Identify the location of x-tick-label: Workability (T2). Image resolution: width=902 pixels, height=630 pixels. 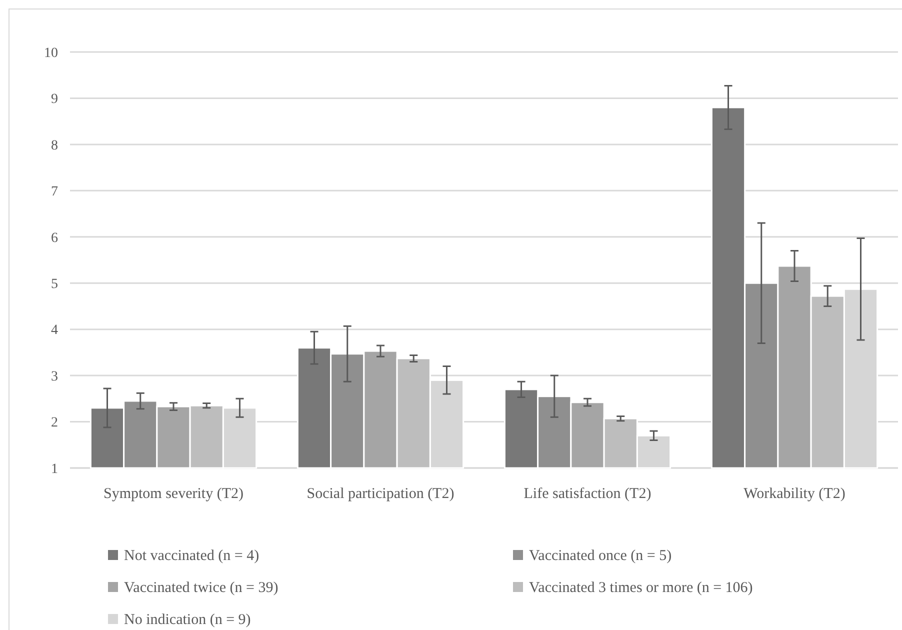
(795, 494).